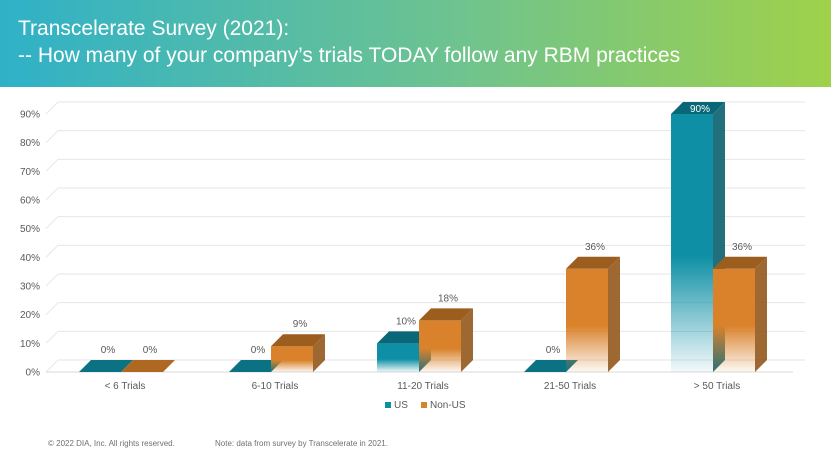  I want to click on y-tick-label: 70%, so click(30, 172).